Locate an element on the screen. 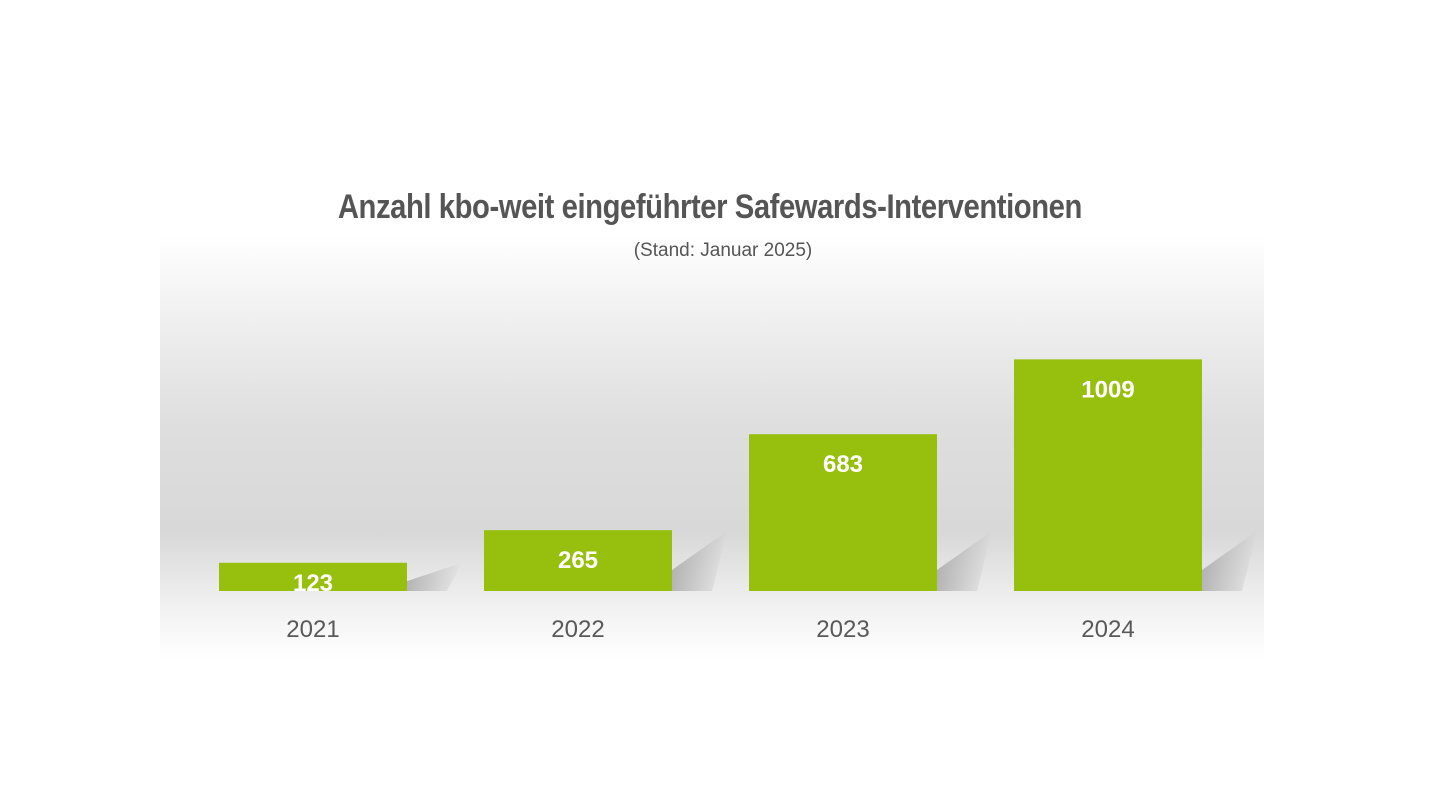 This screenshot has height=810, width=1440. value-label-2022: 265 is located at coordinates (578, 560).